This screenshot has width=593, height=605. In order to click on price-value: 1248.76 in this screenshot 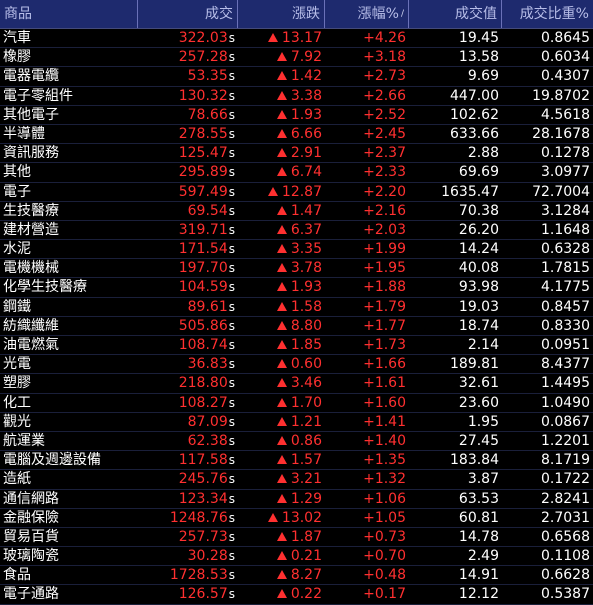, I will do `click(198, 517)`.